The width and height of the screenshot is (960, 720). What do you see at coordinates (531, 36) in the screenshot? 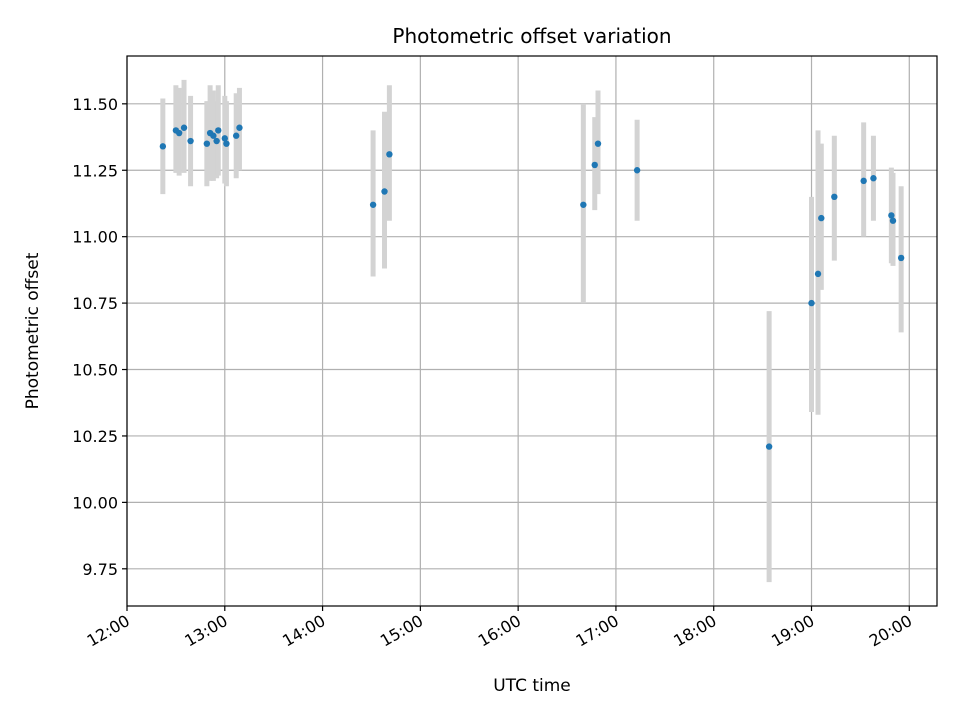
I see `chart-title: Photometric offset variation` at bounding box center [531, 36].